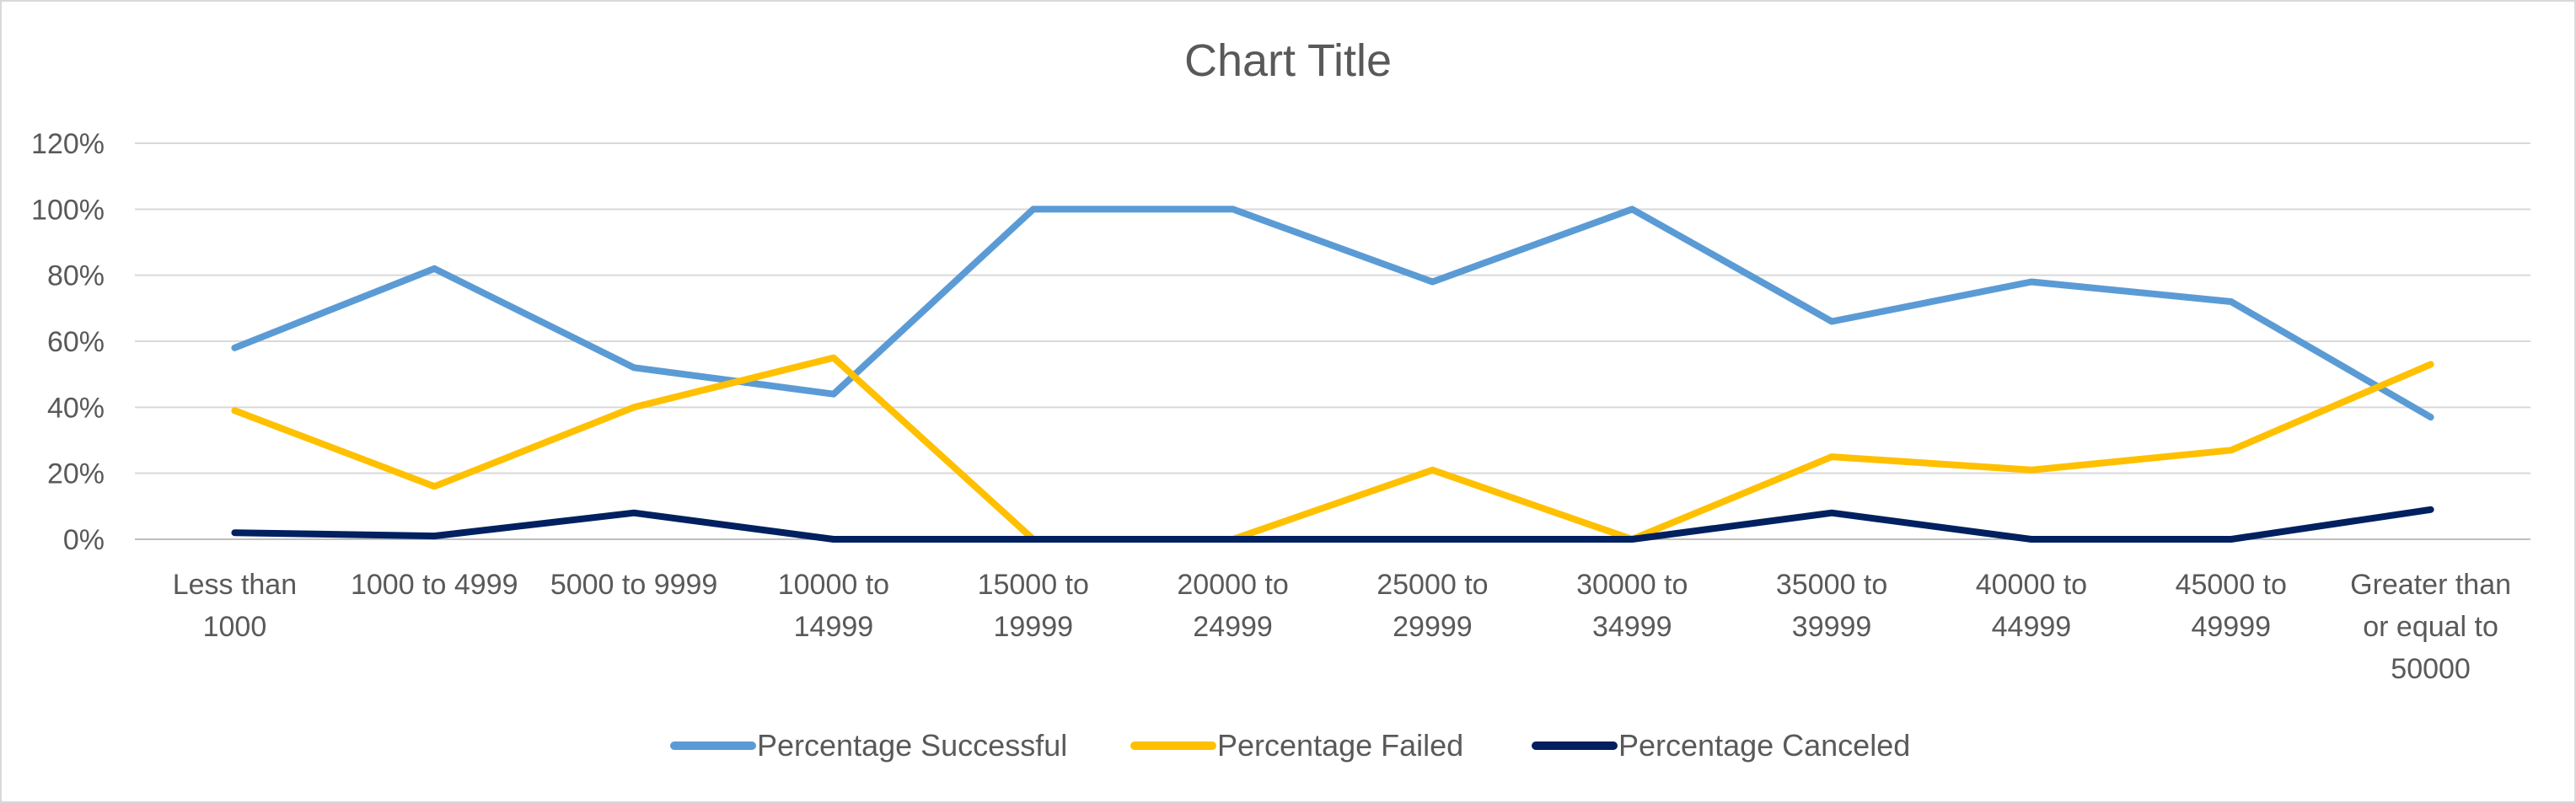 This screenshot has height=803, width=2576. Describe the element at coordinates (76, 276) in the screenshot. I see `y-tick-label: 80%` at that location.